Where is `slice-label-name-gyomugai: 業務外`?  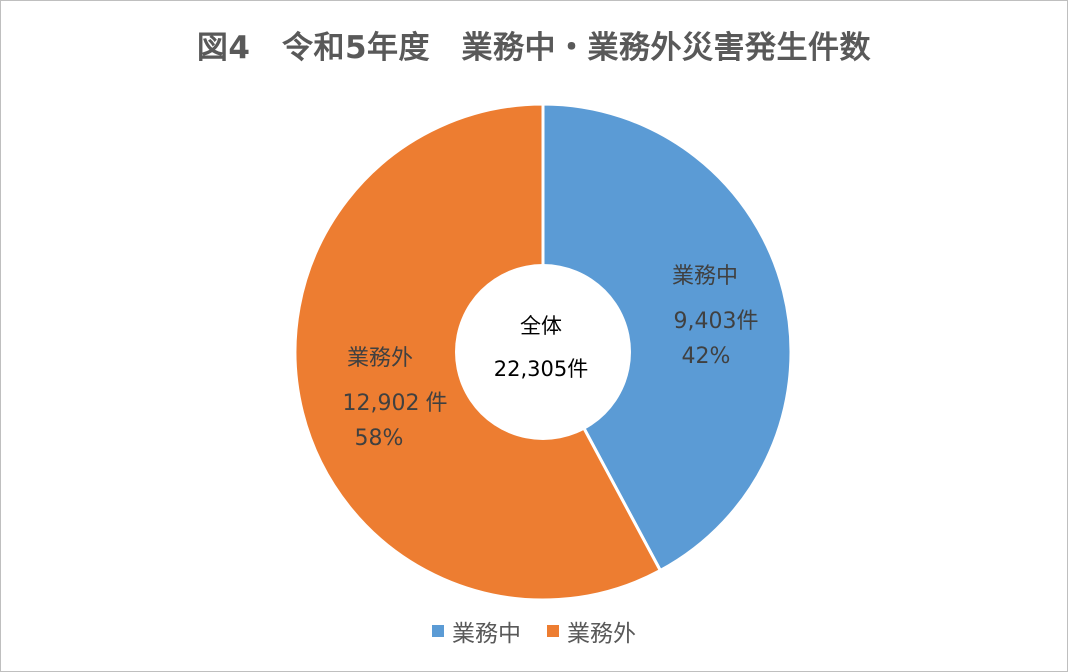
slice-label-name-gyomugai: 業務外 is located at coordinates (380, 358).